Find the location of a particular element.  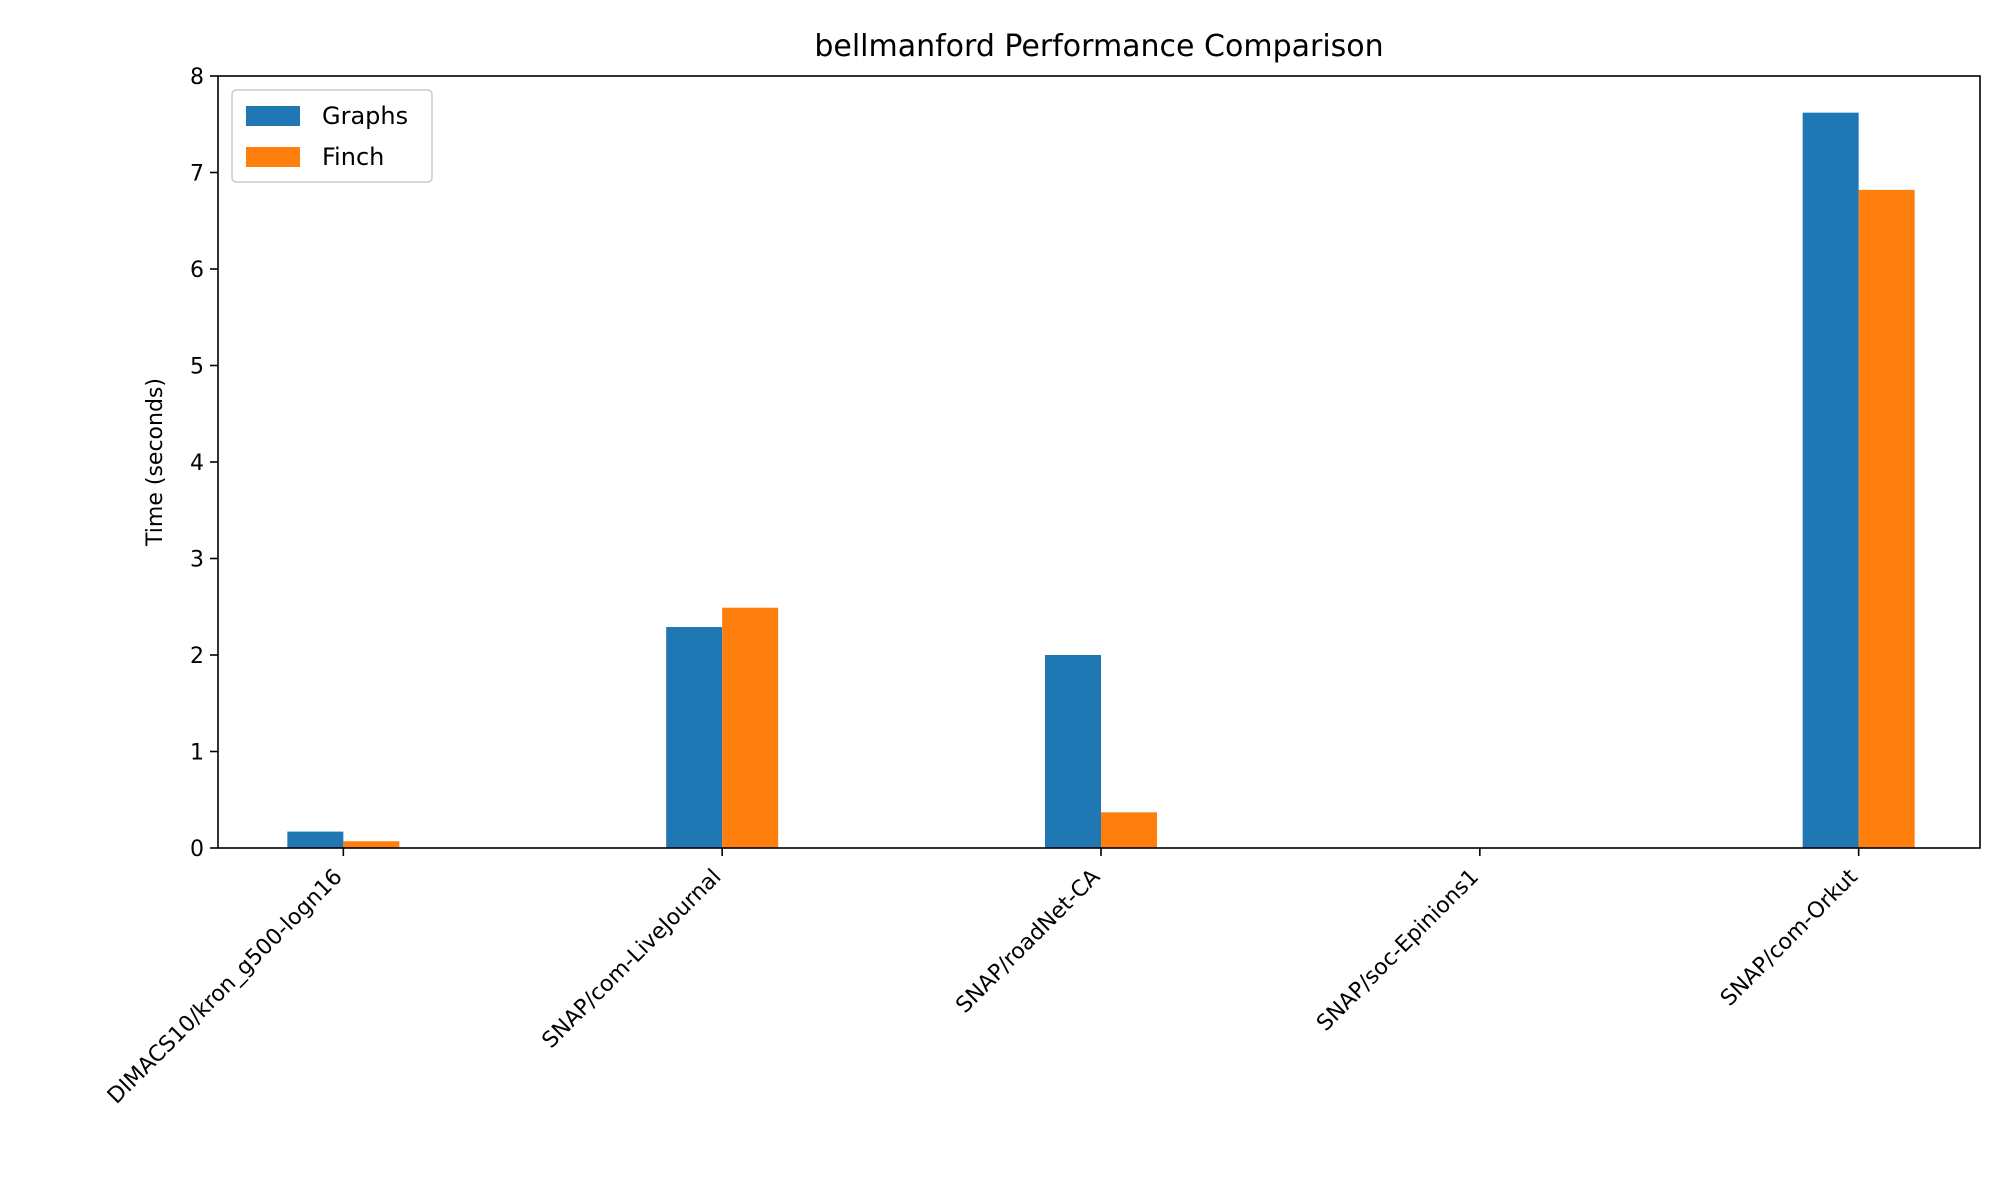

y-axis-title: Time (seconds) is located at coordinates (155, 462).